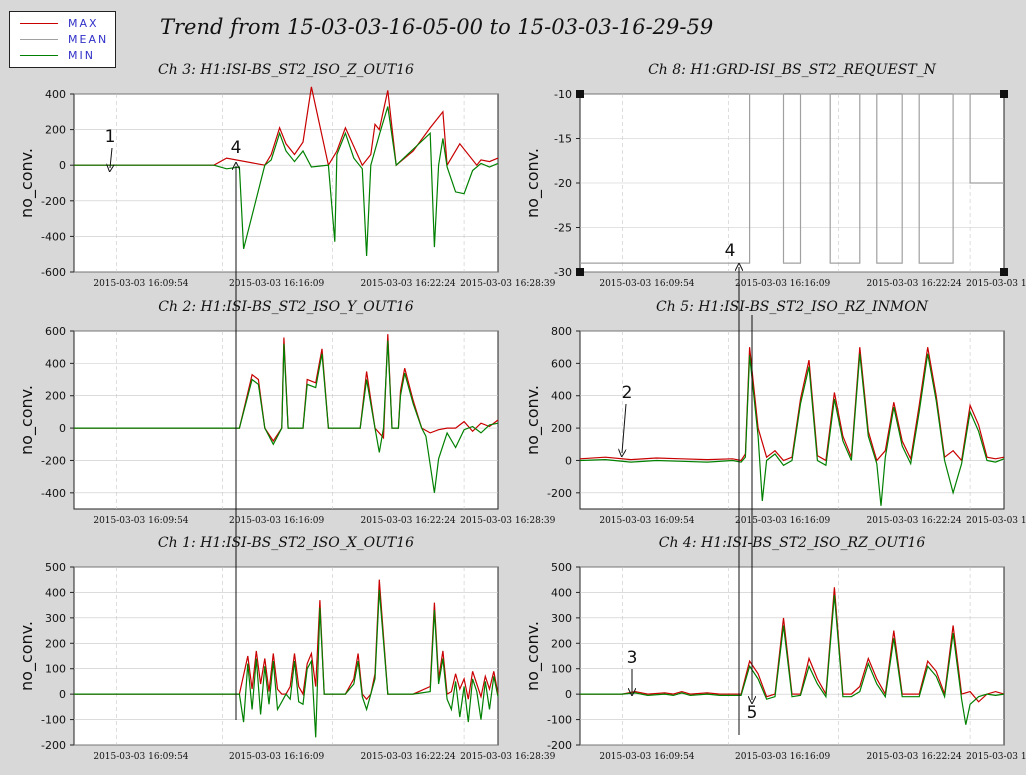  What do you see at coordinates (792, 178) in the screenshot?
I see `series-mean` at bounding box center [792, 178].